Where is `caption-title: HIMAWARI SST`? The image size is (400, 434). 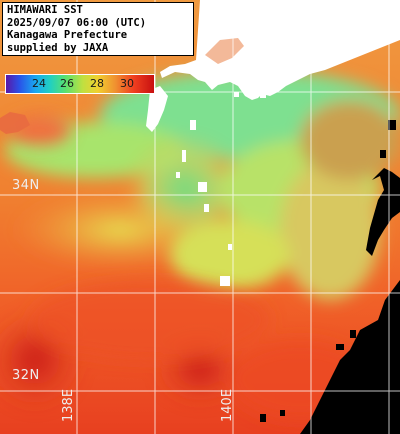 caption-title: HIMAWARI SST is located at coordinates (45, 10).